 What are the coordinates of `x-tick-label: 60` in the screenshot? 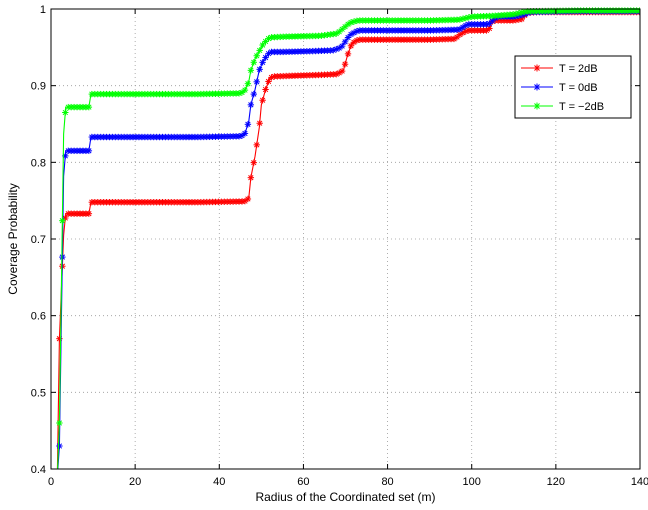 It's located at (303, 482).